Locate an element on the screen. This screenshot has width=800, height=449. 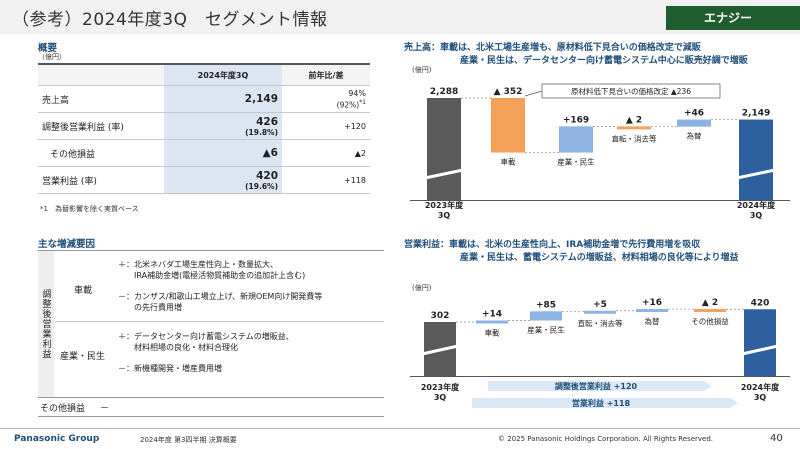
factor-line: の先行費用増 is located at coordinates (150, 307).